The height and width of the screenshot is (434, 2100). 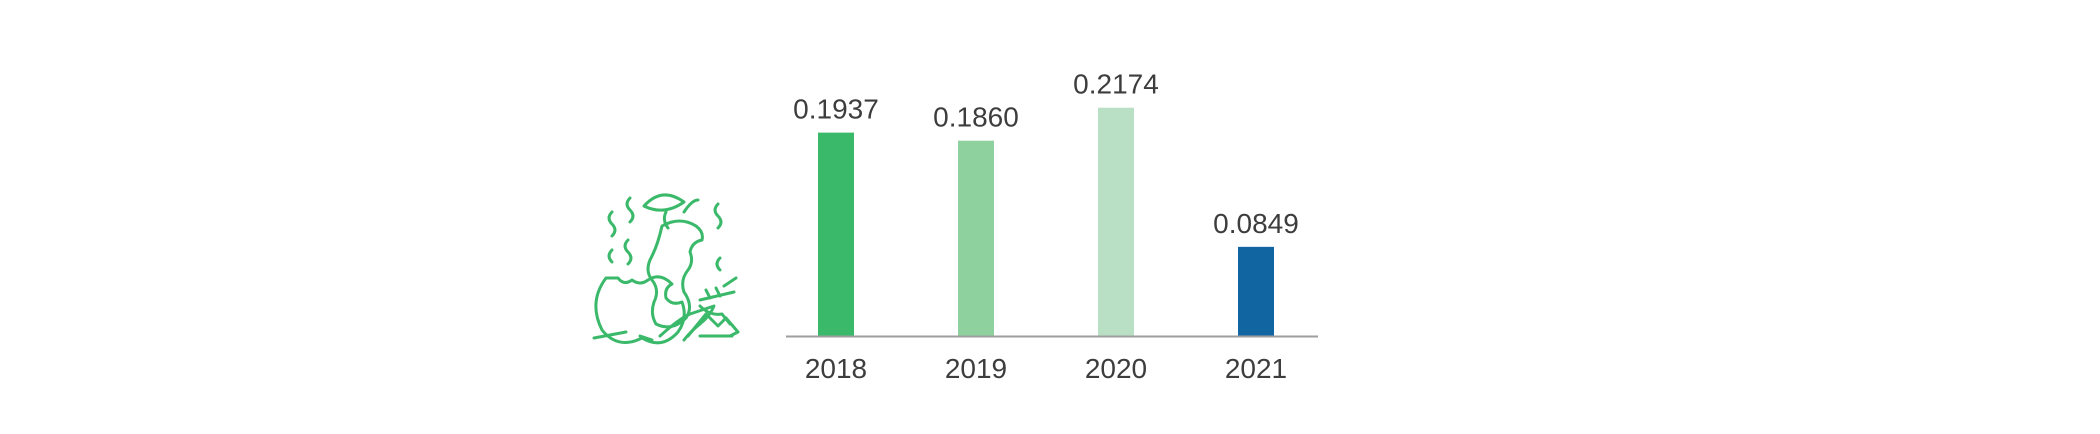 I want to click on bar-2021, so click(x=1256, y=291).